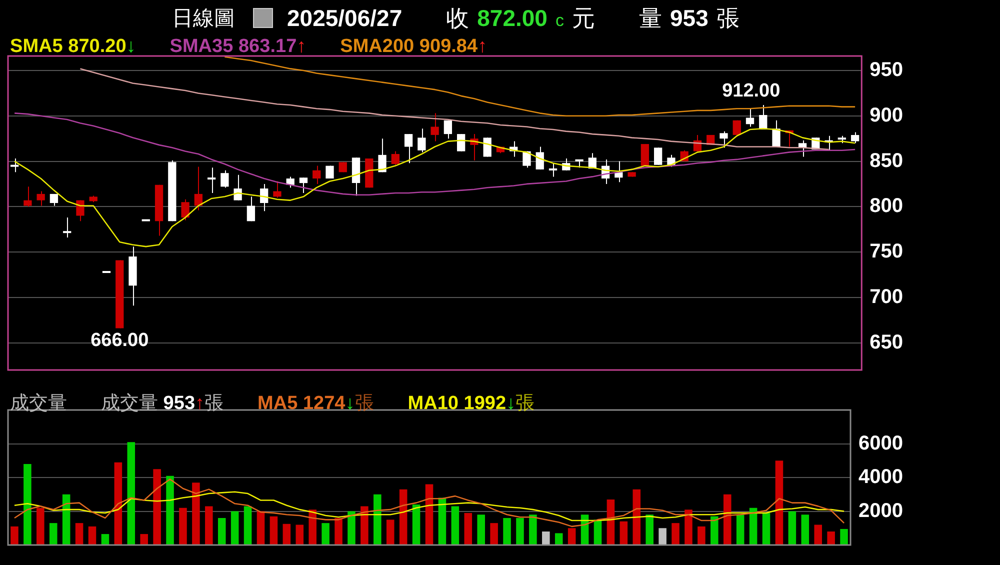  What do you see at coordinates (887, 206) in the screenshot?
I see `y-tick-label: 800` at bounding box center [887, 206].